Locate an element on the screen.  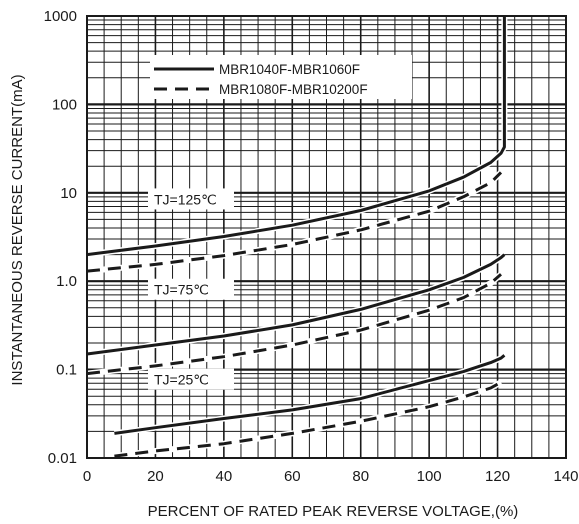
x-tick-label: 40 is located at coordinates (224, 476).